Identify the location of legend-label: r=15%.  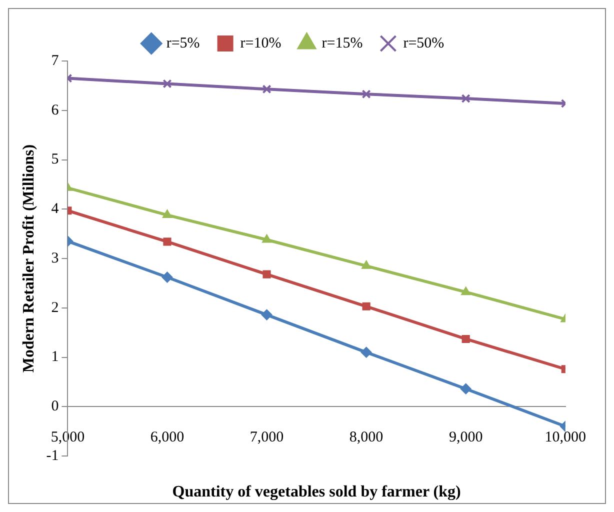
(342, 43).